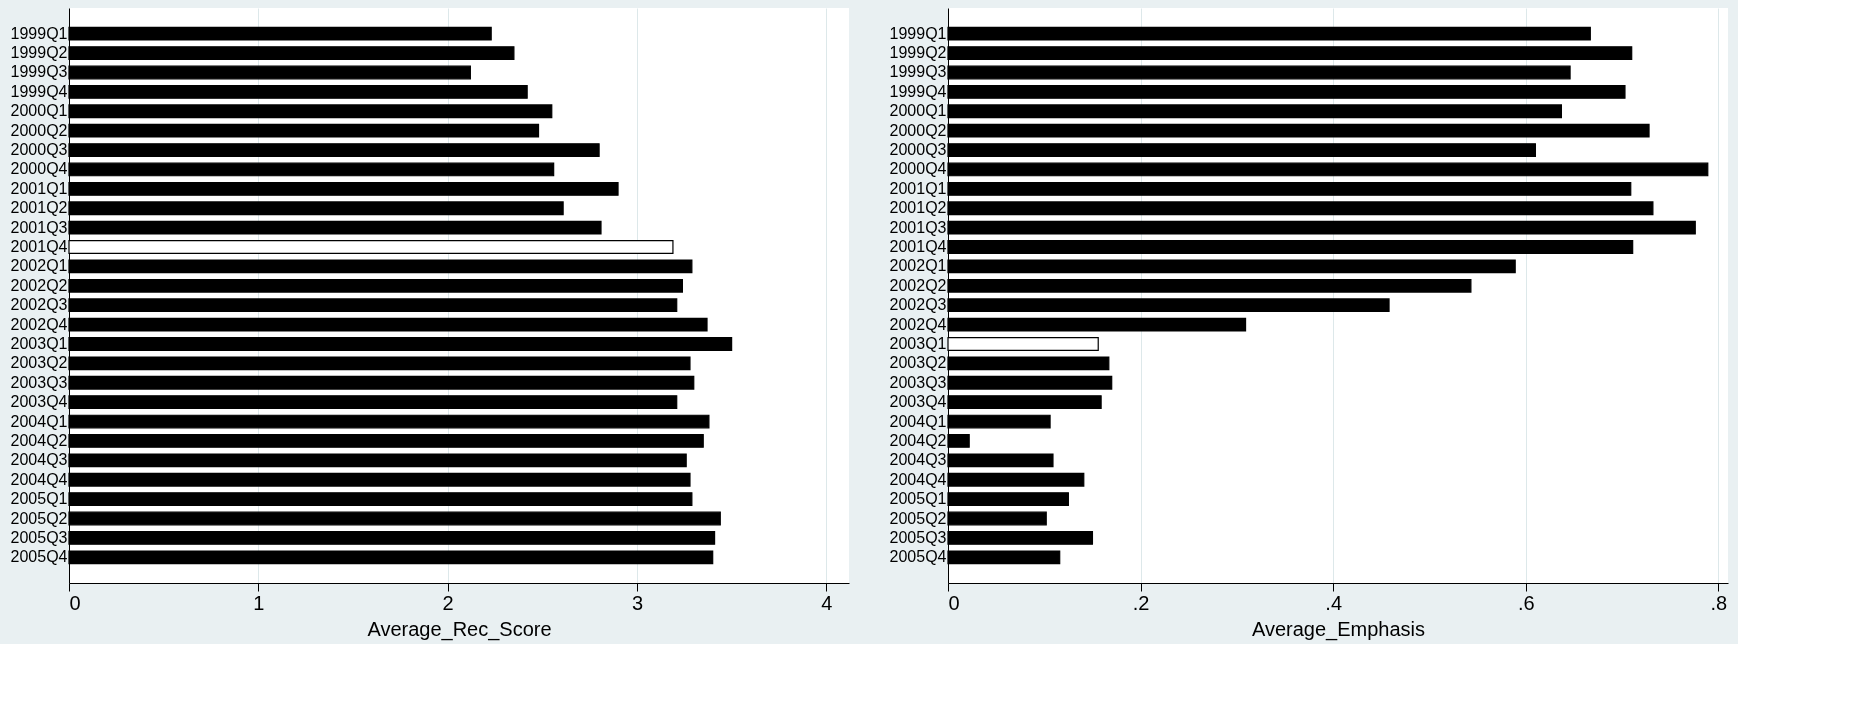 The width and height of the screenshot is (1863, 705). Describe the element at coordinates (637, 602) in the screenshot. I see `x-tick-label: 3` at that location.